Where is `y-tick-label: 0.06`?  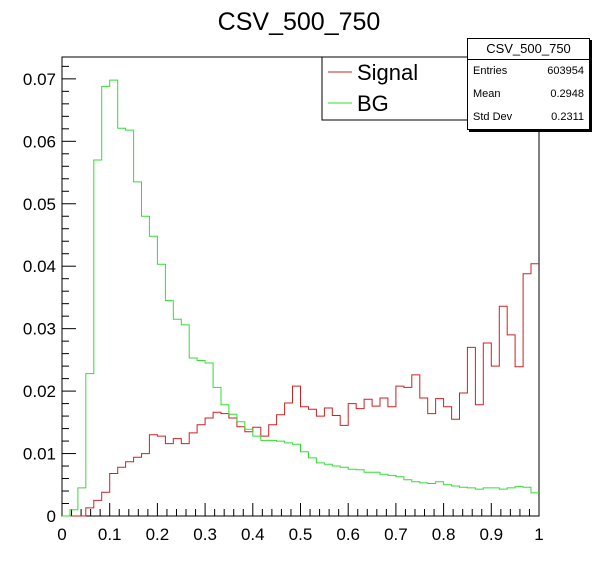
y-tick-label: 0.06 is located at coordinates (39, 141).